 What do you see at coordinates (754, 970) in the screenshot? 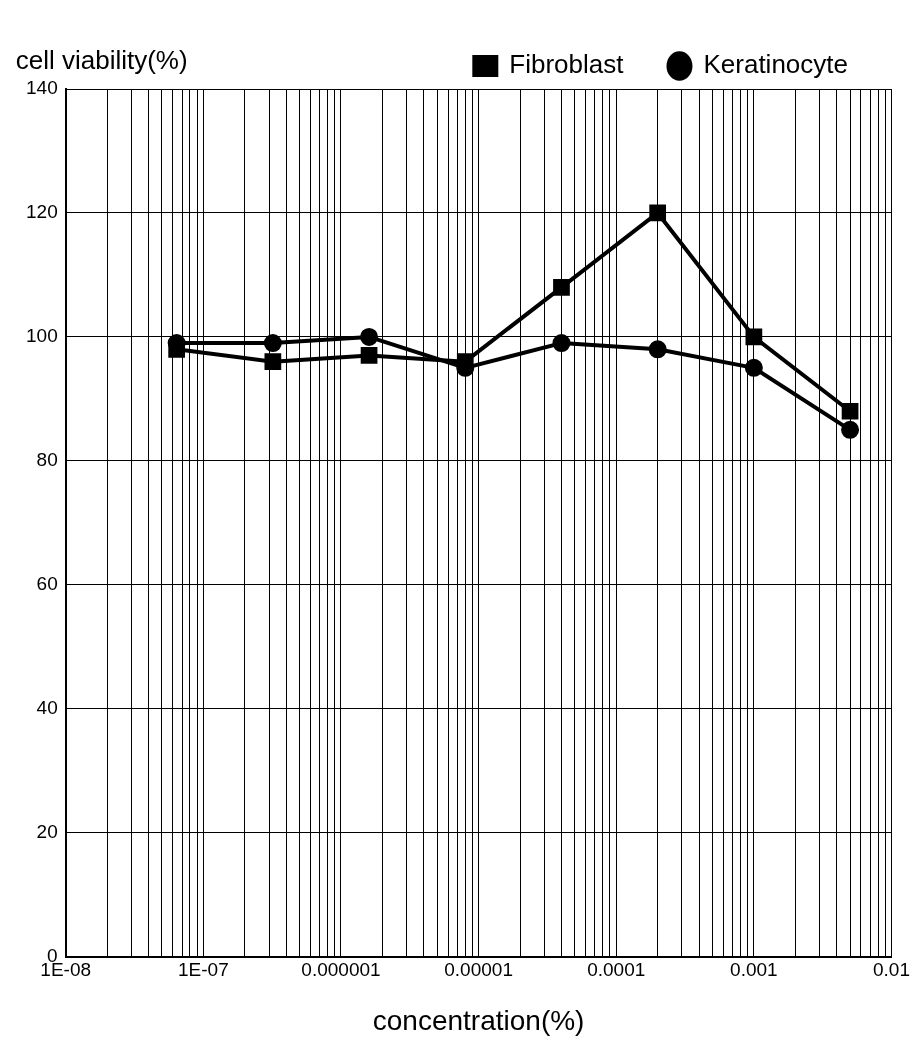
I see `x-tick-label: 0.001` at bounding box center [754, 970].